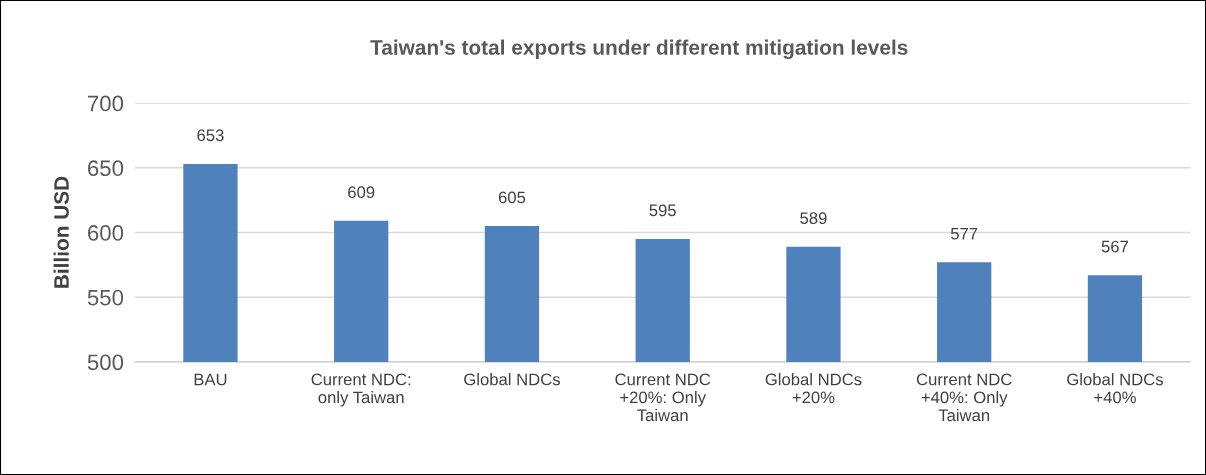 The height and width of the screenshot is (475, 1206). I want to click on y-tick-label: 600, so click(106, 233).